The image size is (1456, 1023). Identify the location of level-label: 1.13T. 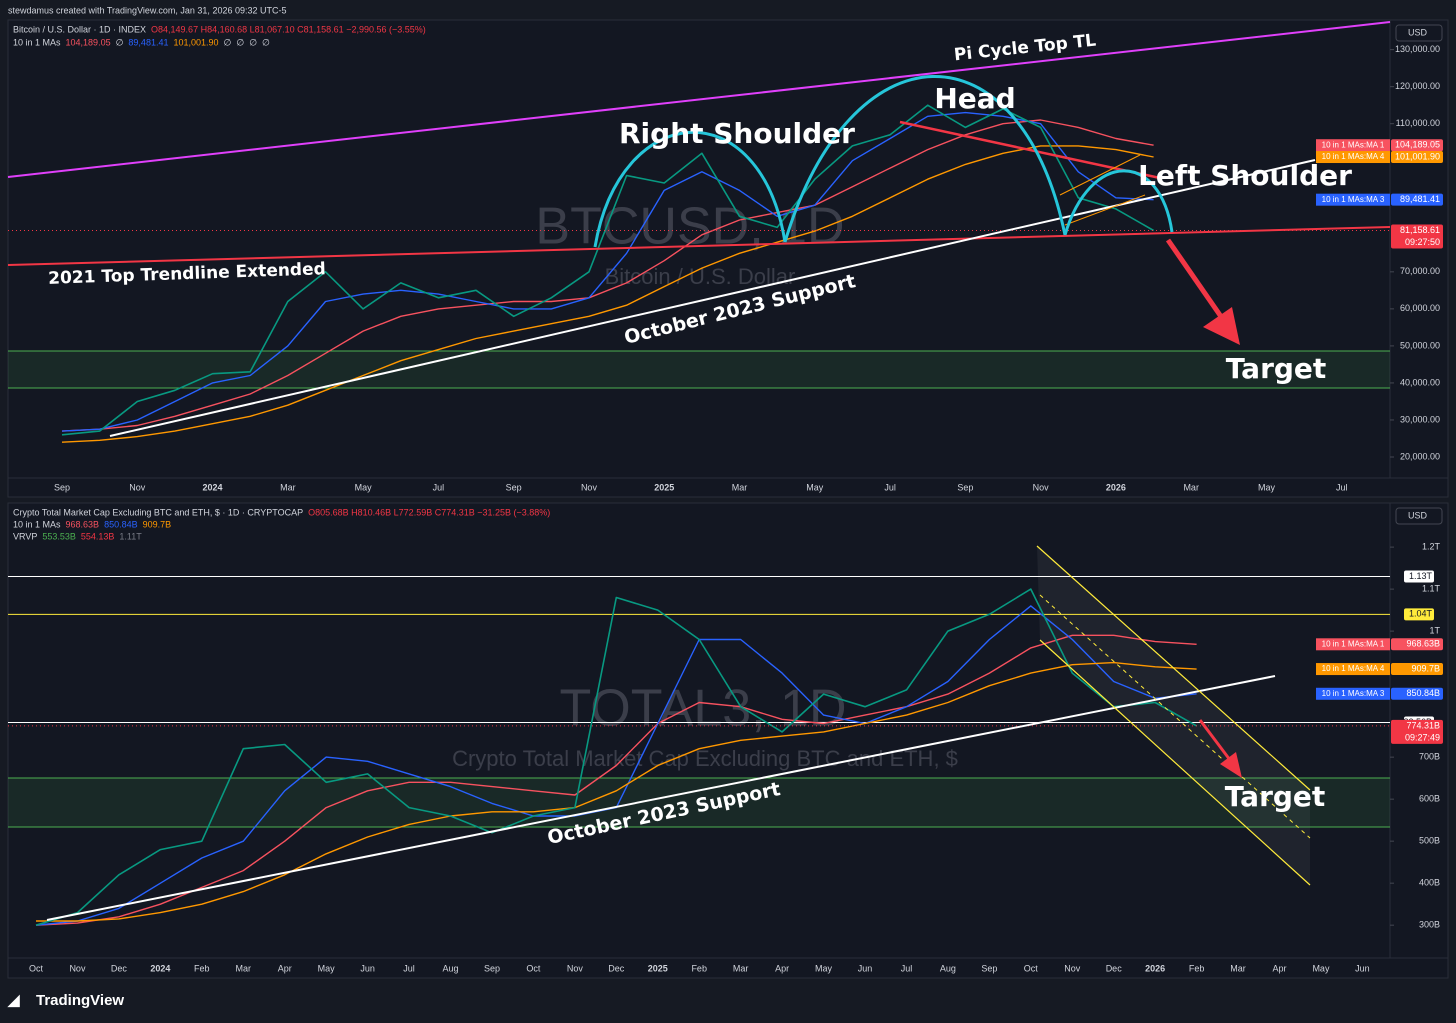
(1421, 576).